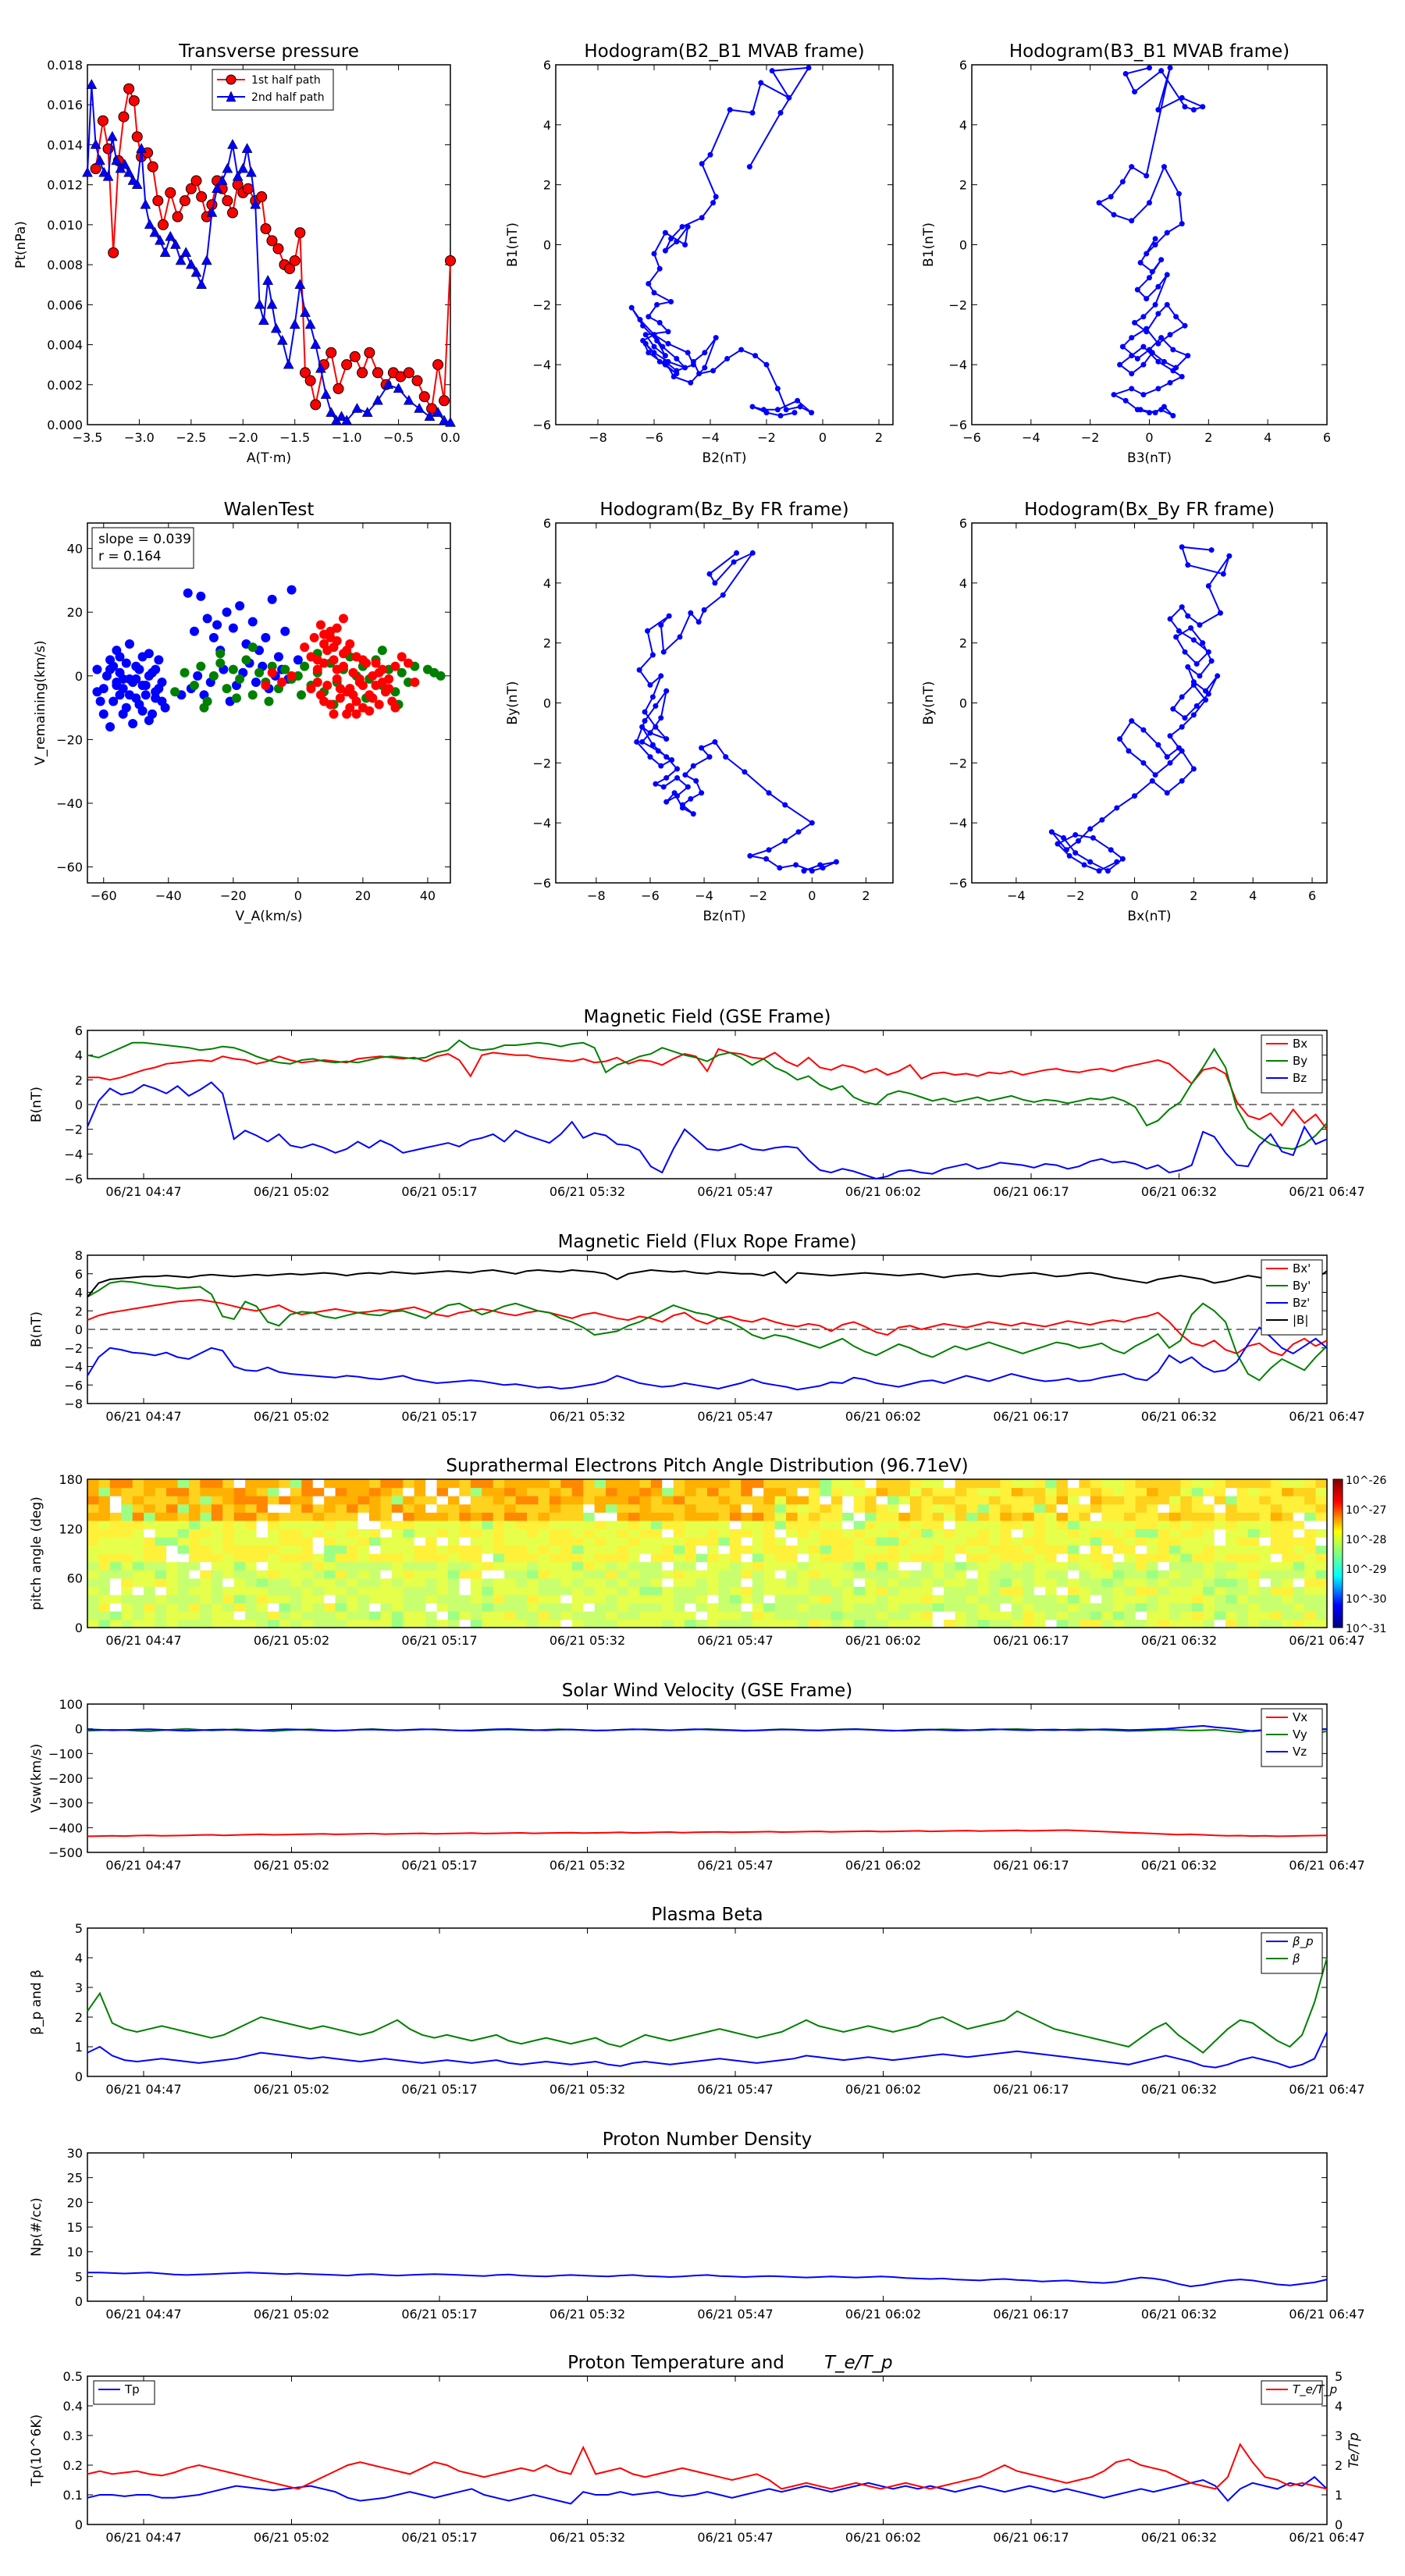 The height and width of the screenshot is (2576, 1405). Describe the element at coordinates (883, 2537) in the screenshot. I see `tp-xtick-label: 06/21 06:02` at that location.